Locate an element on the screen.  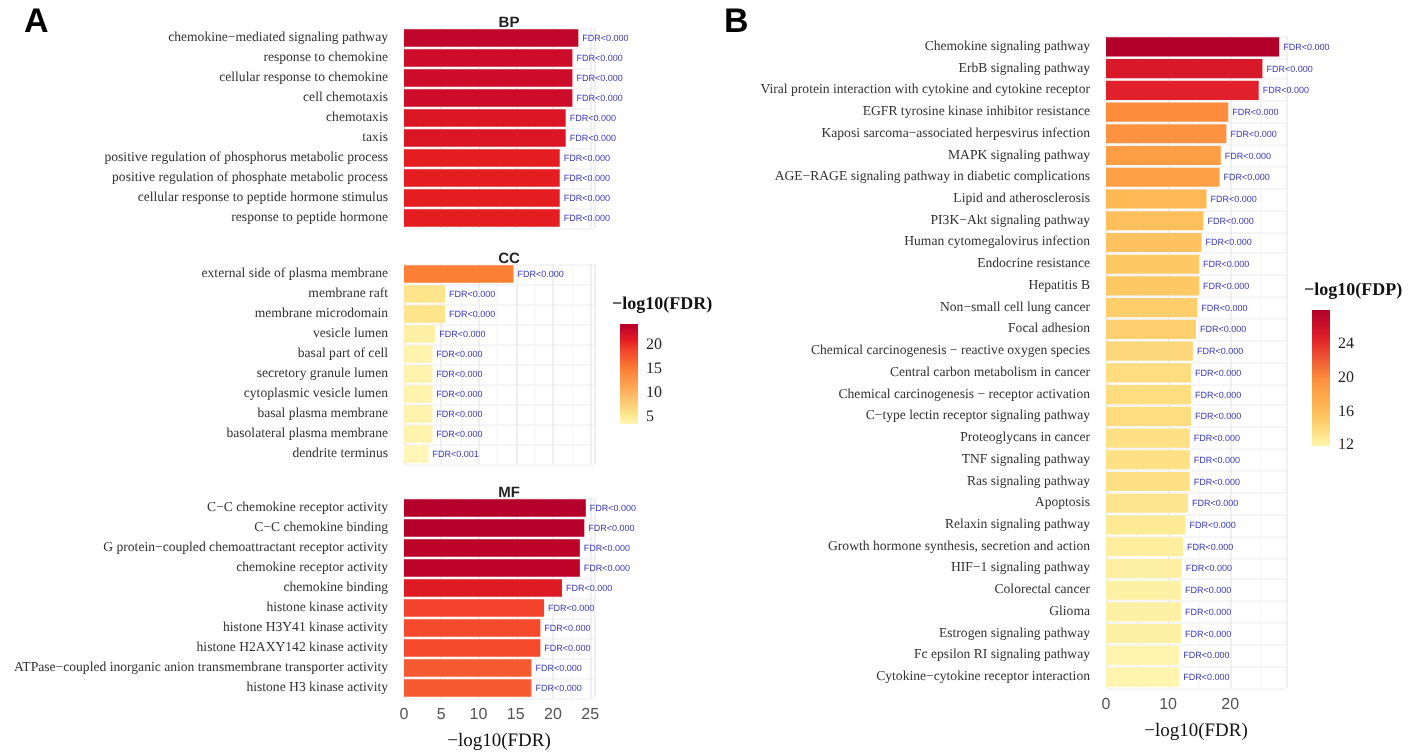
color-bar-label: 12 is located at coordinates (1346, 444).